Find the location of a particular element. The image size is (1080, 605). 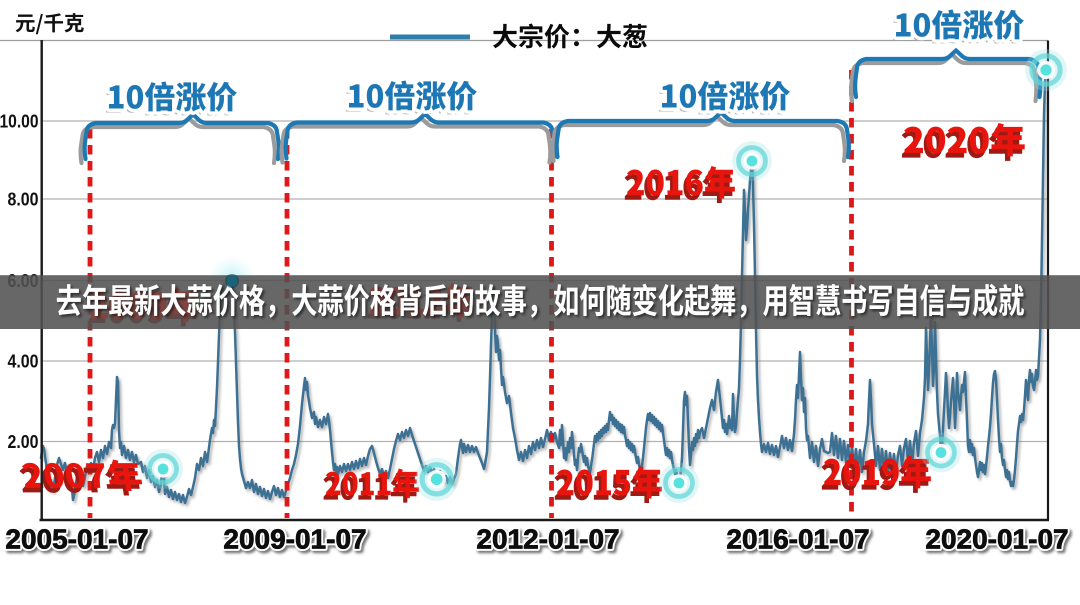

svg-text: 2016-01-07 is located at coordinates (797, 539).